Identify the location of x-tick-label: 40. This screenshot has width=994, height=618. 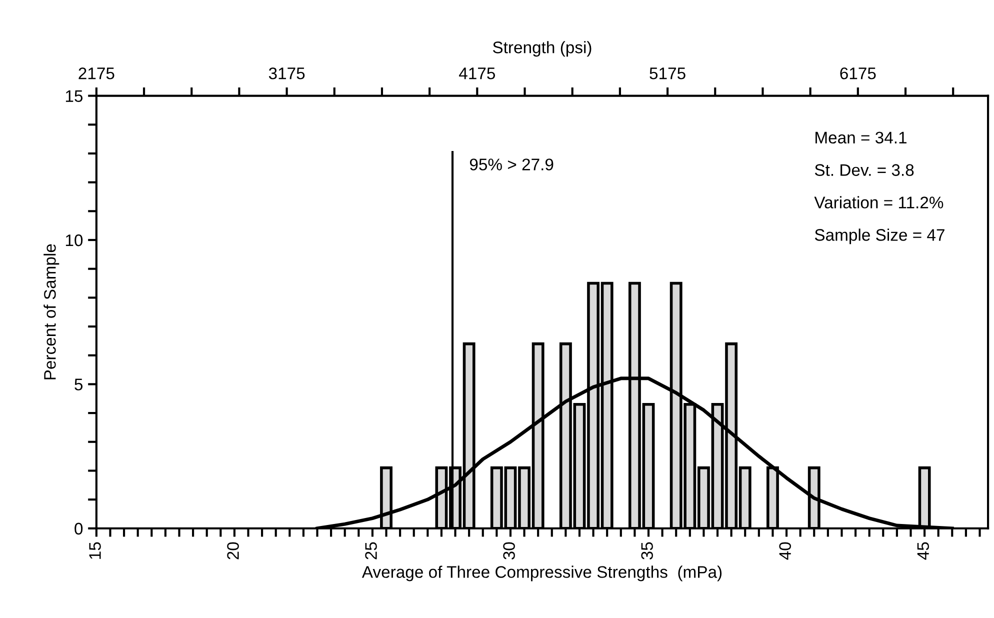
(785, 551).